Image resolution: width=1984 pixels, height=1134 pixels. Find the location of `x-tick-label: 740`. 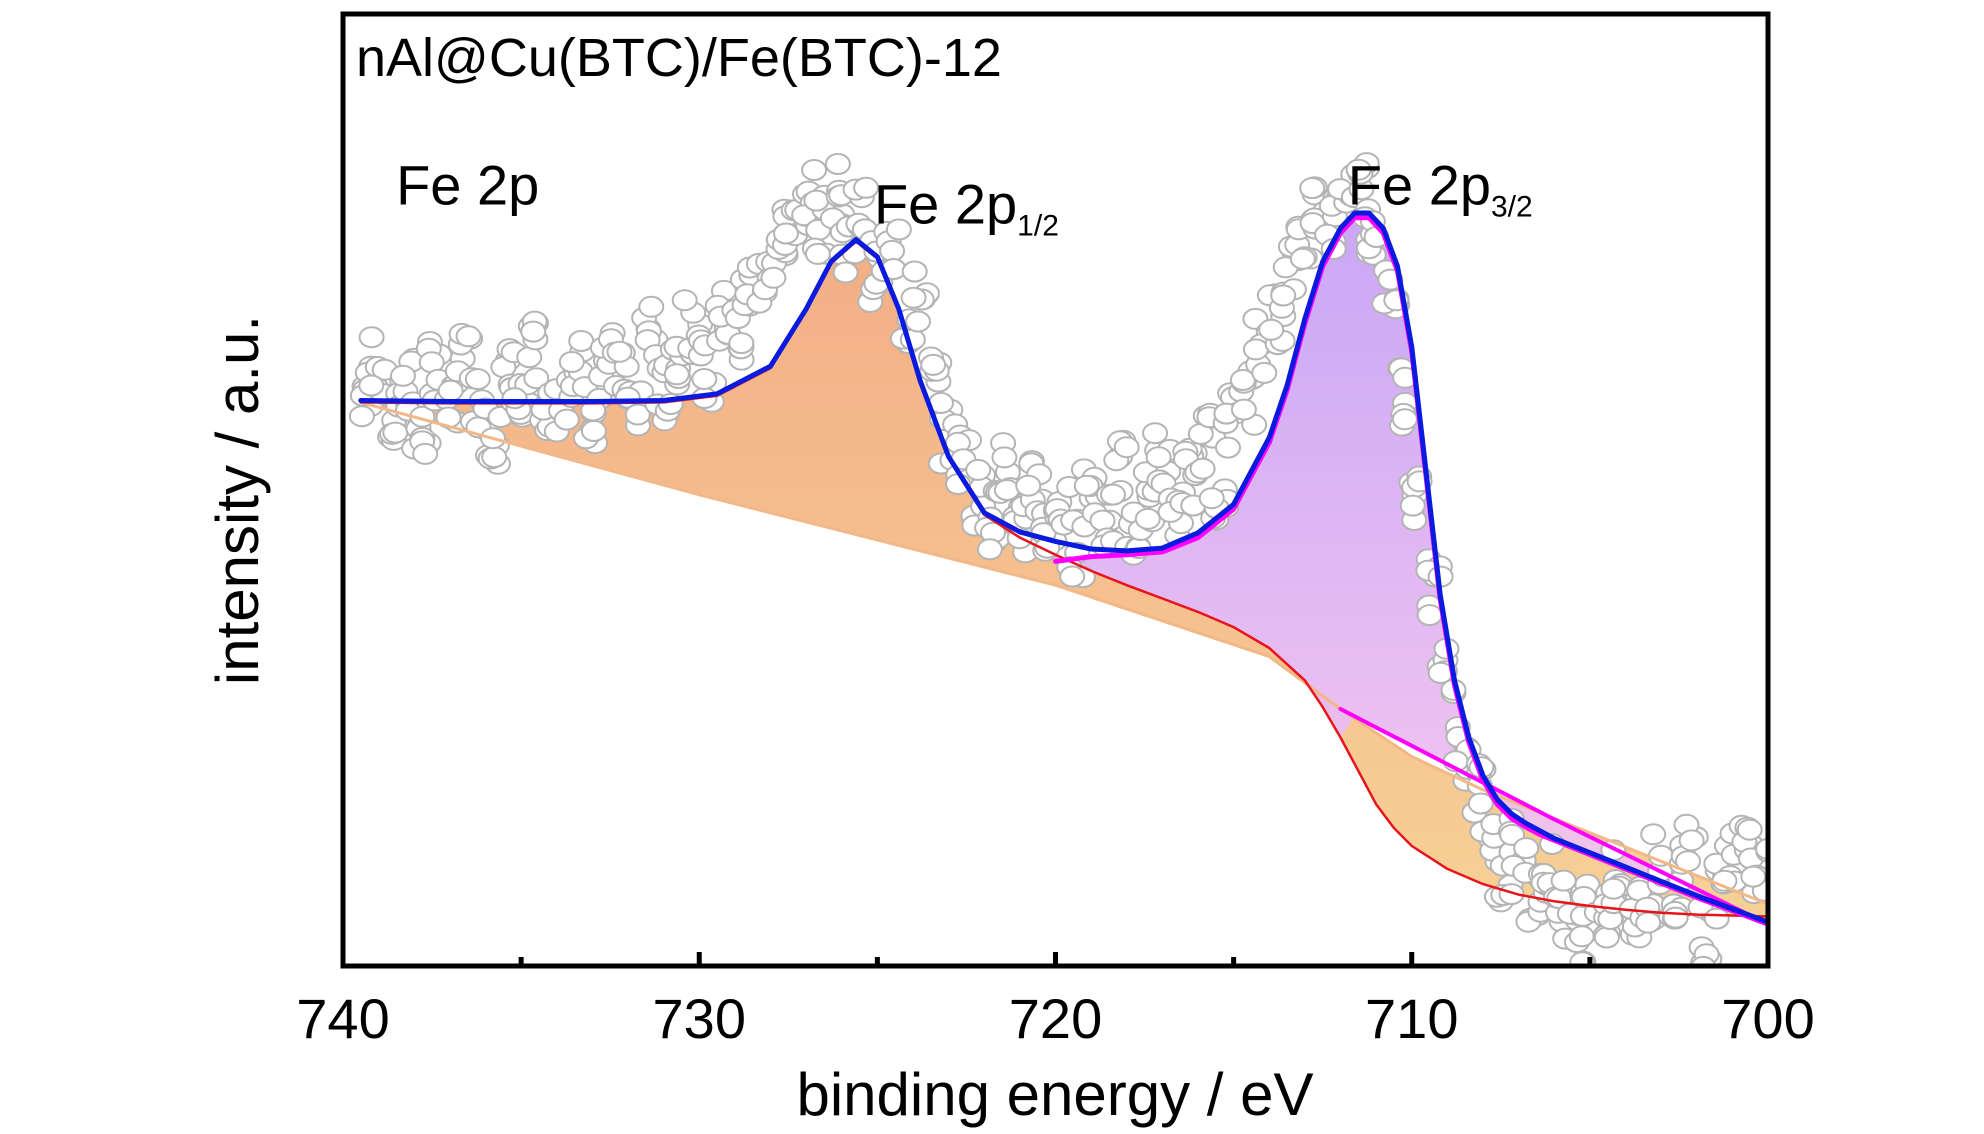

x-tick-label: 740 is located at coordinates (342, 1018).